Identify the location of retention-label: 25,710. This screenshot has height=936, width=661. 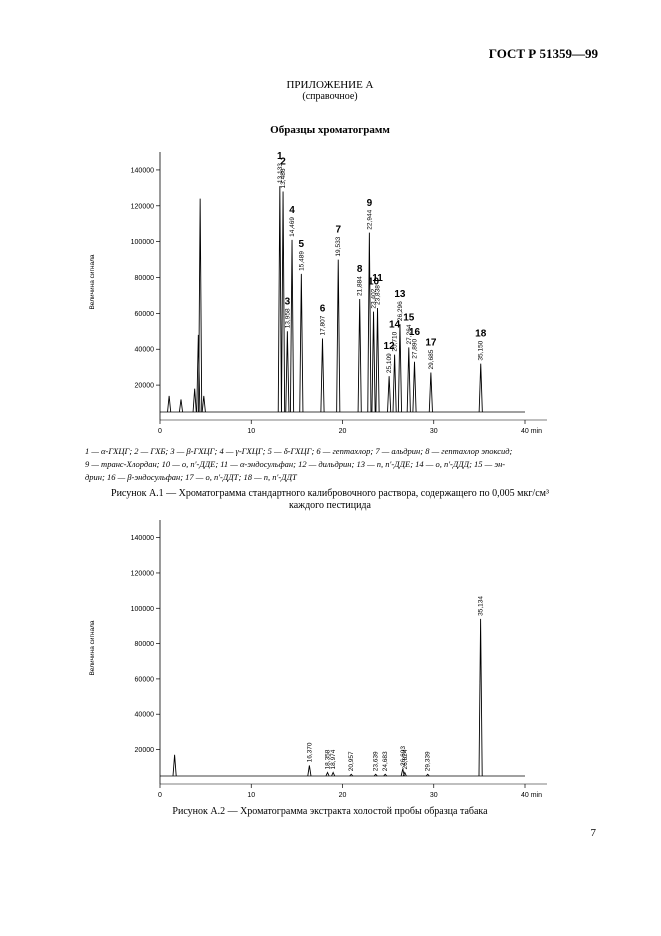
(395, 341).